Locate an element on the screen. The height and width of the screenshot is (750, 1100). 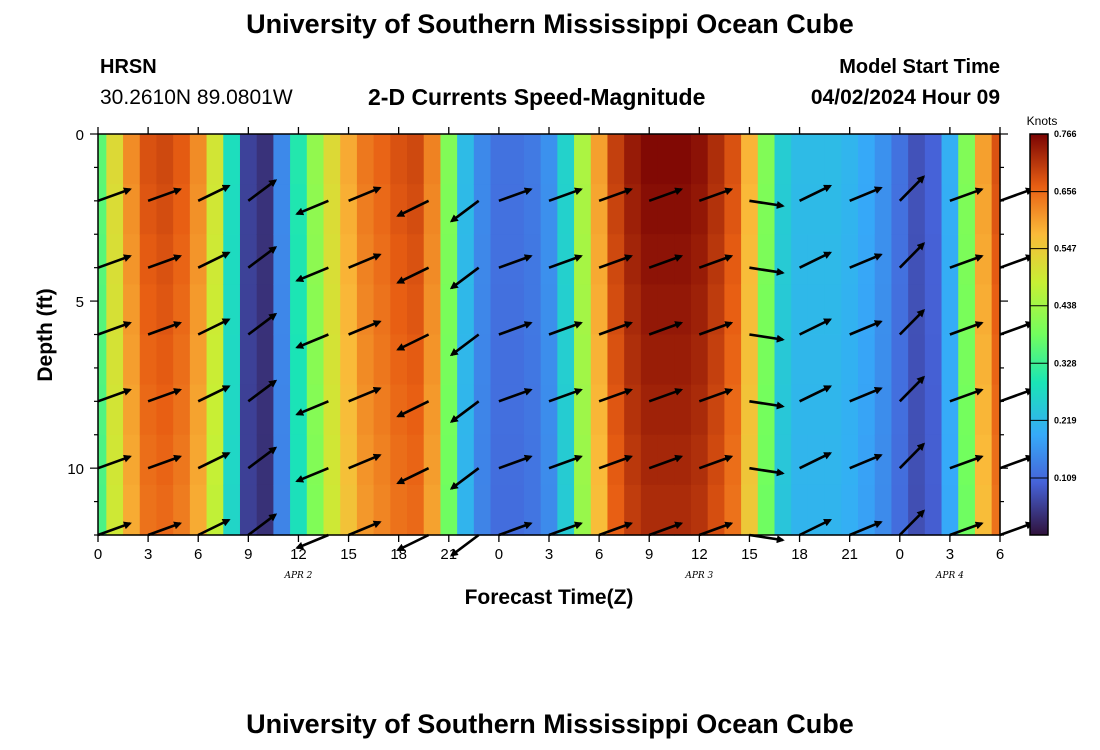
x-tick-label: 18 is located at coordinates (398, 554).